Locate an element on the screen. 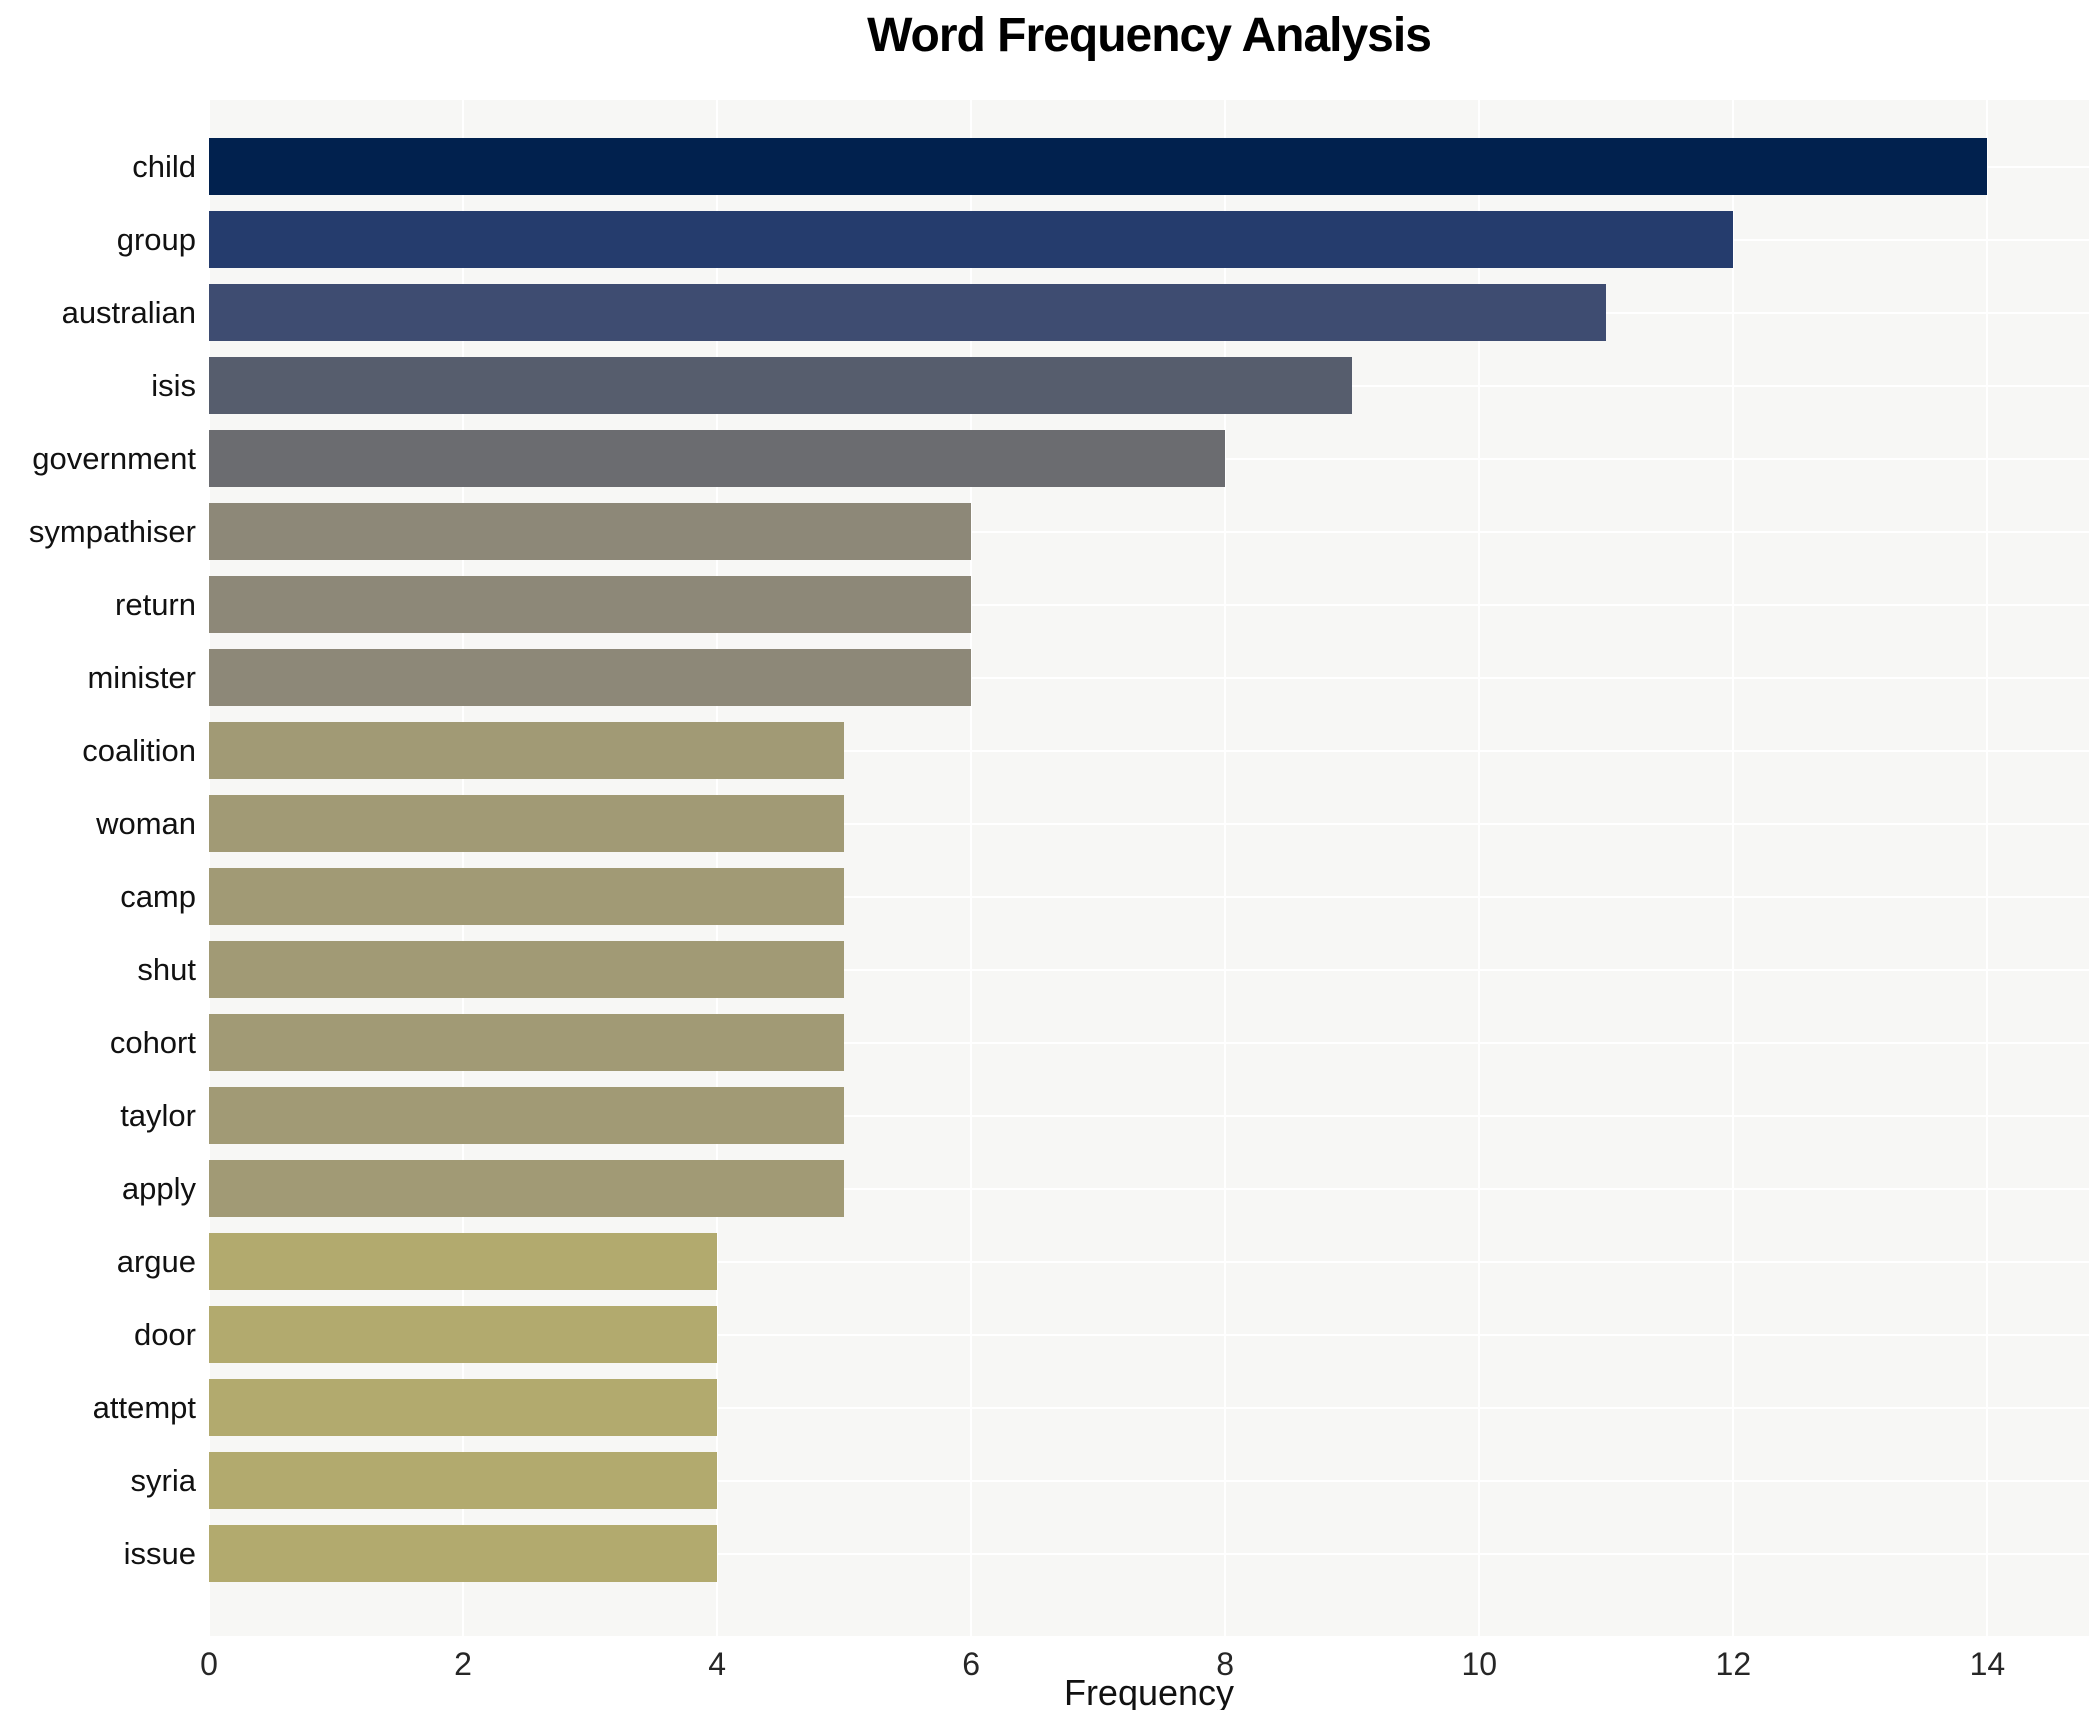 This screenshot has width=2089, height=1710. category-label-woman: woman is located at coordinates (146, 823).